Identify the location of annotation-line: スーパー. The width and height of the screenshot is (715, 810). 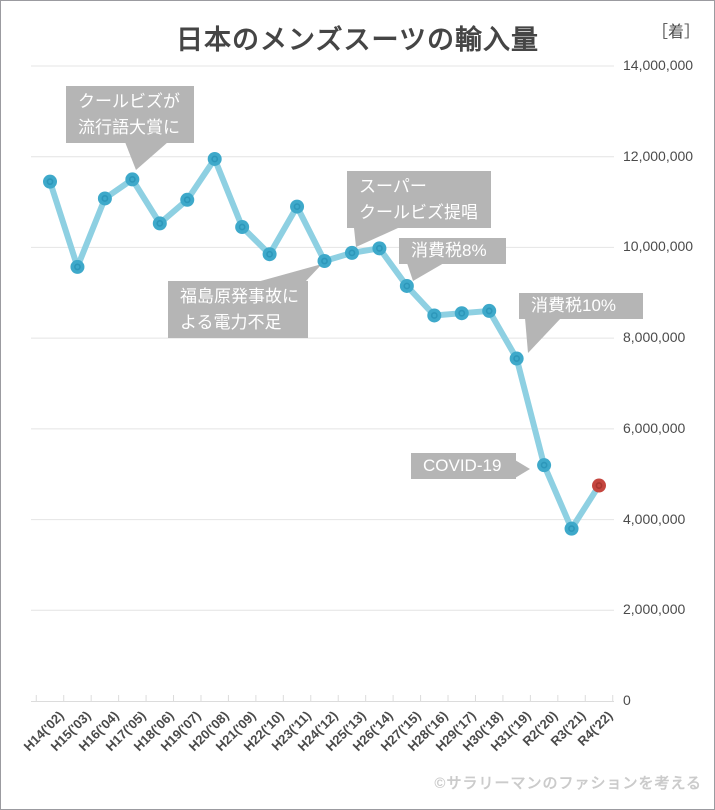
(393, 186).